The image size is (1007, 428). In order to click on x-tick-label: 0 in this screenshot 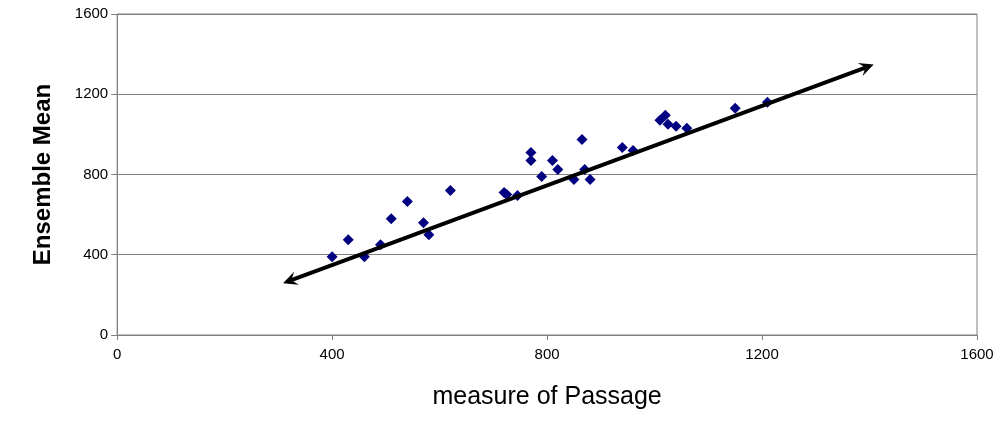, I will do `click(117, 354)`.